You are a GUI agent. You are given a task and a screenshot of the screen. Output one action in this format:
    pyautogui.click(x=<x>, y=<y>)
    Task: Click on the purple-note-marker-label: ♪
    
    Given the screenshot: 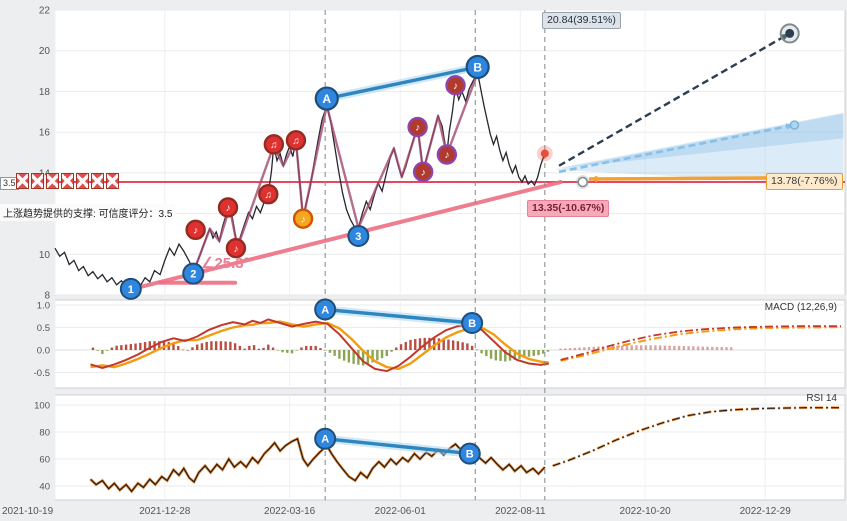 What is the action you would take?
    pyautogui.click(x=417, y=128)
    